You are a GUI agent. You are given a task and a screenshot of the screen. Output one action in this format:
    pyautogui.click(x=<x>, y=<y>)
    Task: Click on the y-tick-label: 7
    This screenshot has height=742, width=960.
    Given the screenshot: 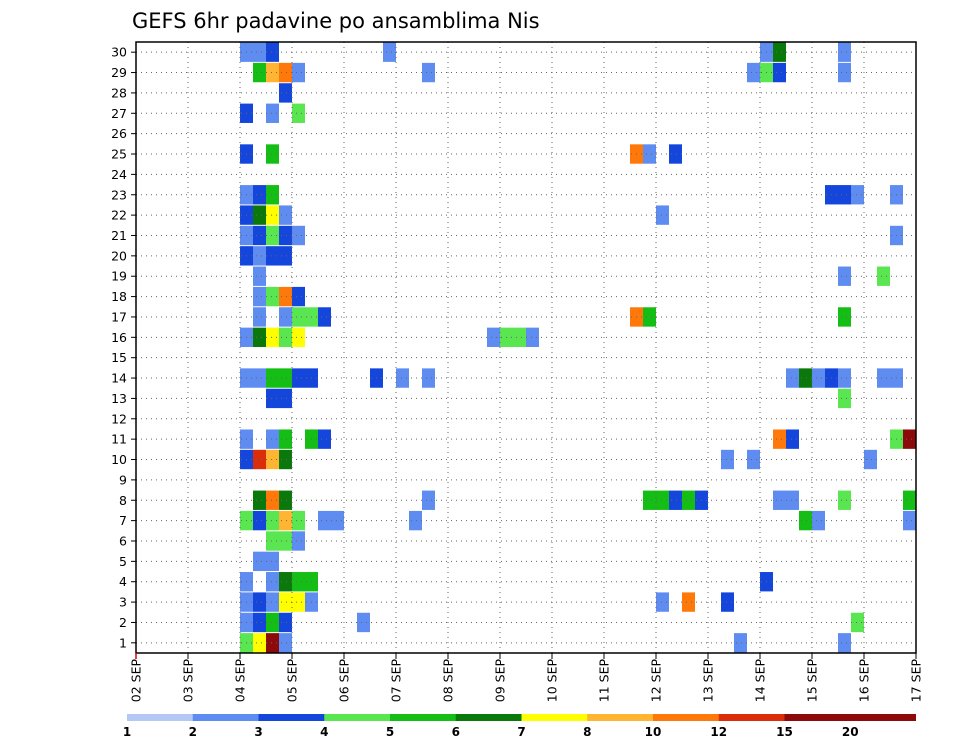 What is the action you would take?
    pyautogui.click(x=123, y=520)
    